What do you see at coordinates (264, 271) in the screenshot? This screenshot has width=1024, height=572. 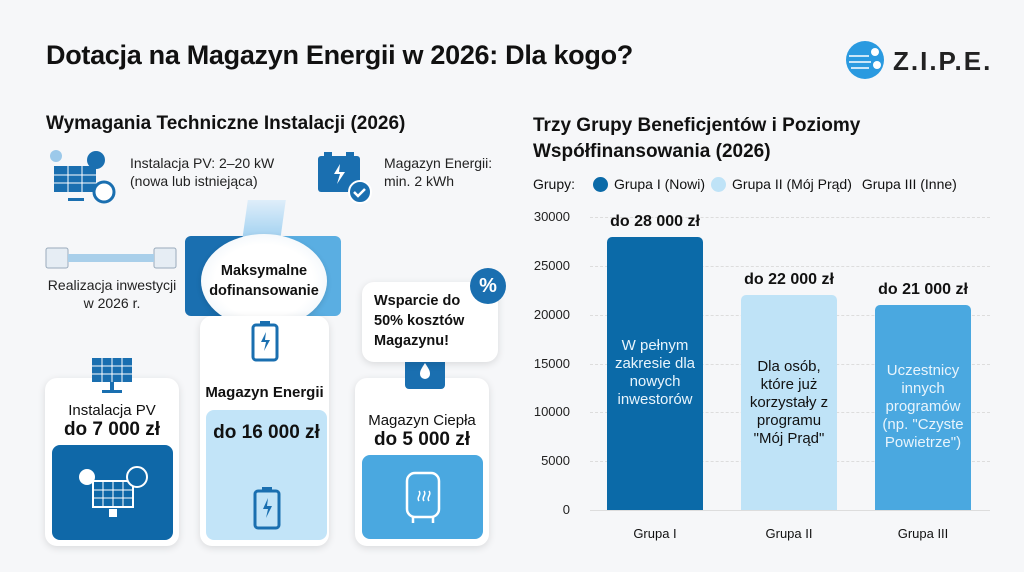 I see `center-line1: Maksymalne` at bounding box center [264, 271].